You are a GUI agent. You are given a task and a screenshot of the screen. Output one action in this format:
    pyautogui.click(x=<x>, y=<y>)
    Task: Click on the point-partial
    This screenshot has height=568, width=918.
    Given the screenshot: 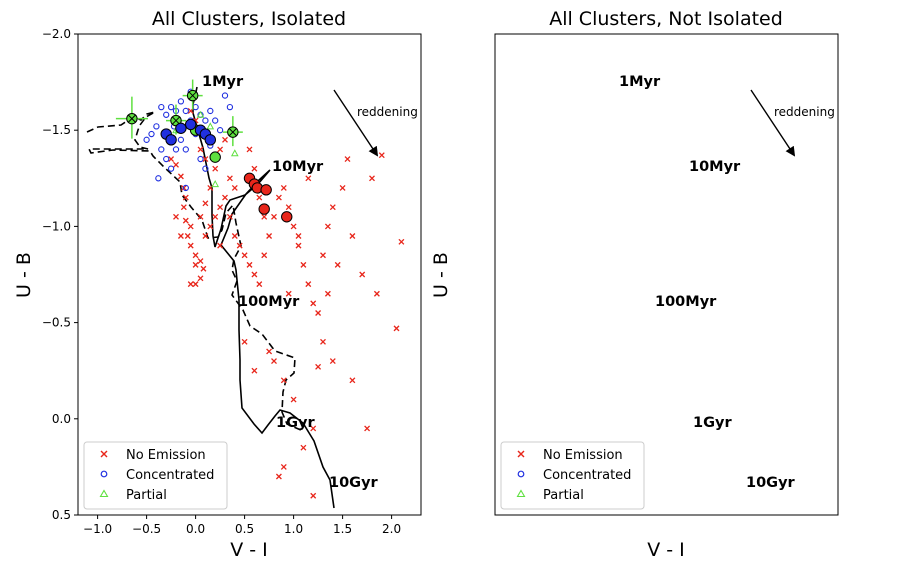 What is the action you would take?
    pyautogui.click(x=234, y=153)
    